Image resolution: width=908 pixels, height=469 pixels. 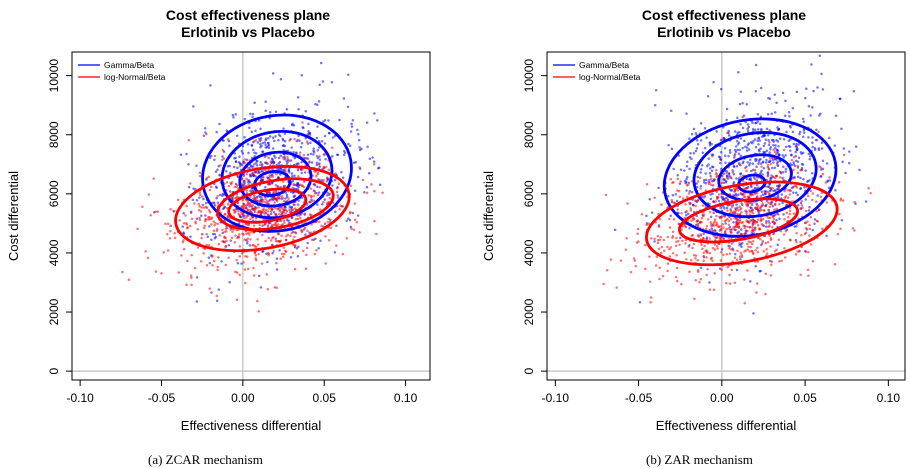 What do you see at coordinates (162, 398) in the screenshot?
I see `x-tick-label: -0.05` at bounding box center [162, 398].